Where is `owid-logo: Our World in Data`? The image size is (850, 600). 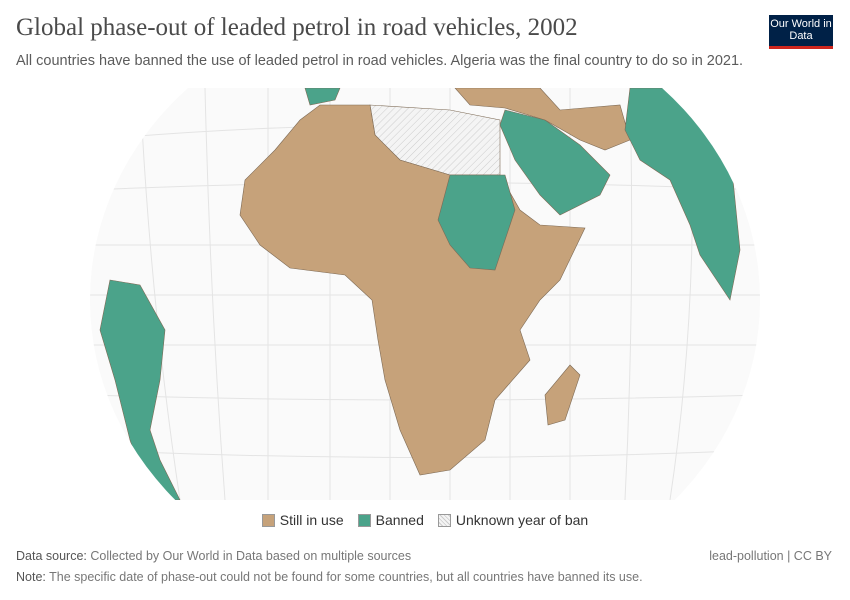
owid-logo: Our World in Data is located at coordinates (801, 32).